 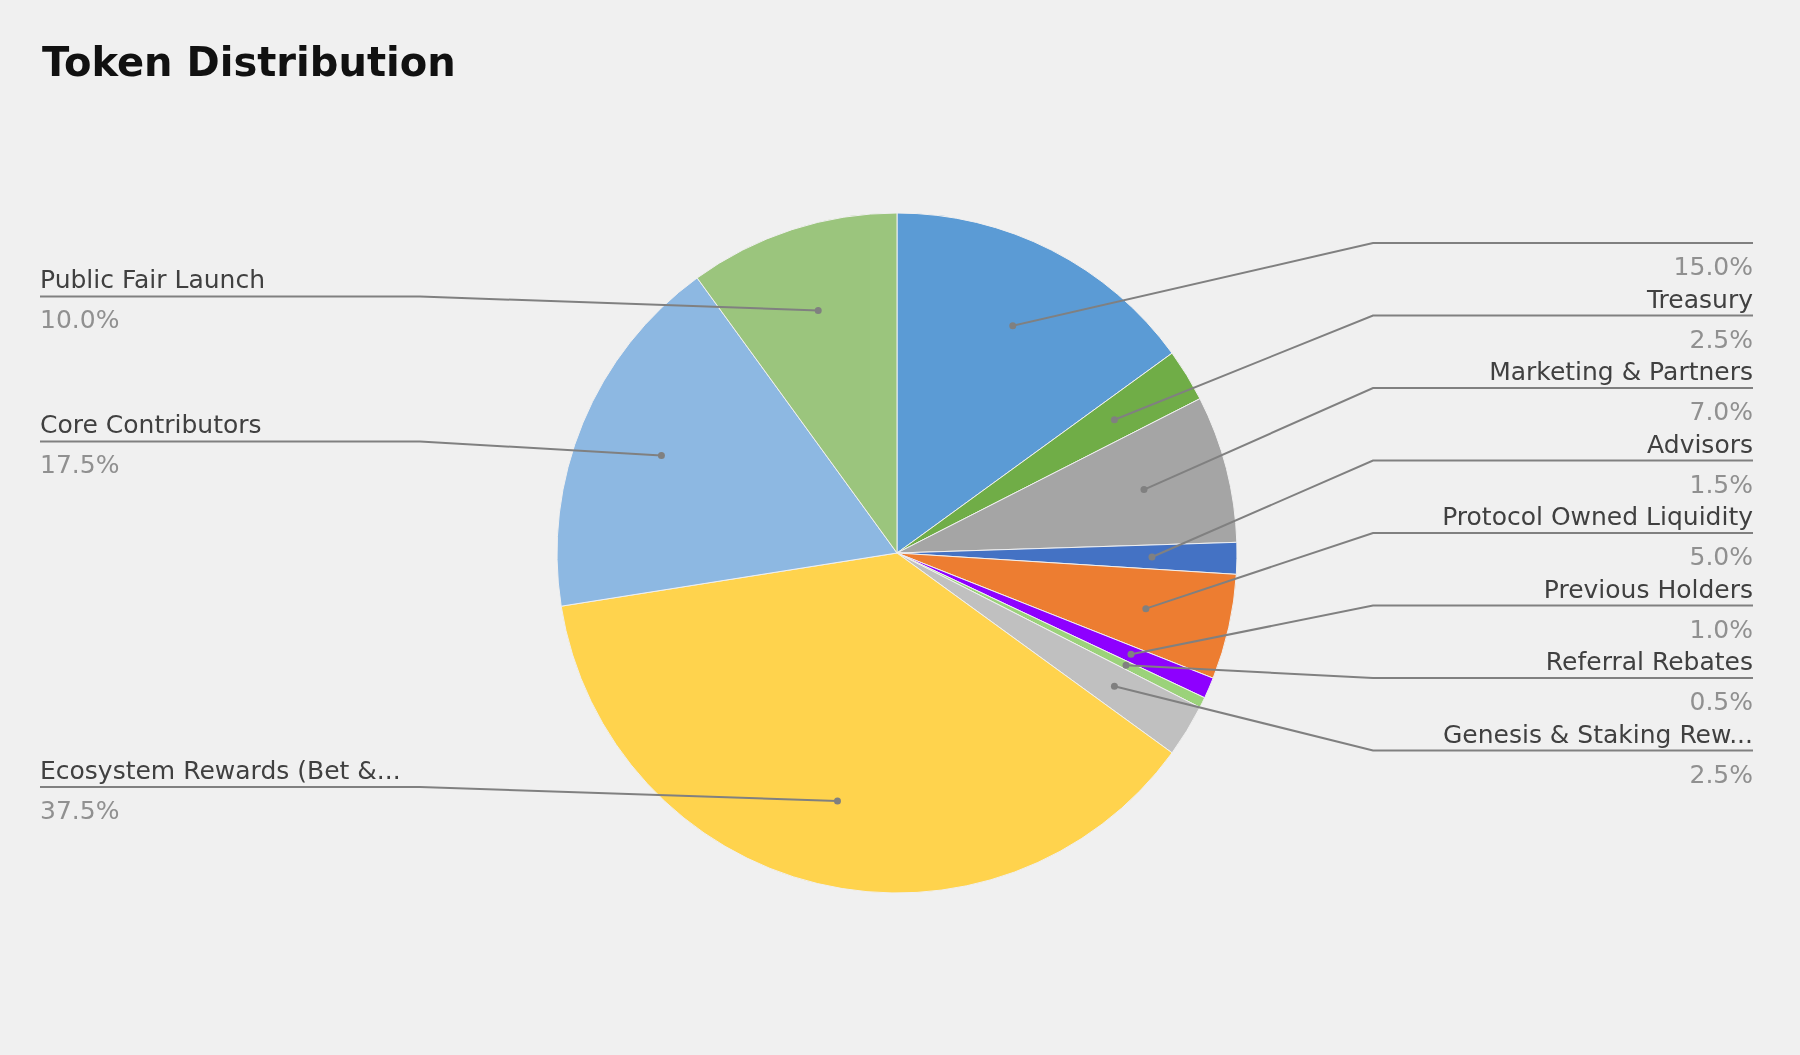 What do you see at coordinates (1721, 411) in the screenshot?
I see `data-label: 7.0%` at bounding box center [1721, 411].